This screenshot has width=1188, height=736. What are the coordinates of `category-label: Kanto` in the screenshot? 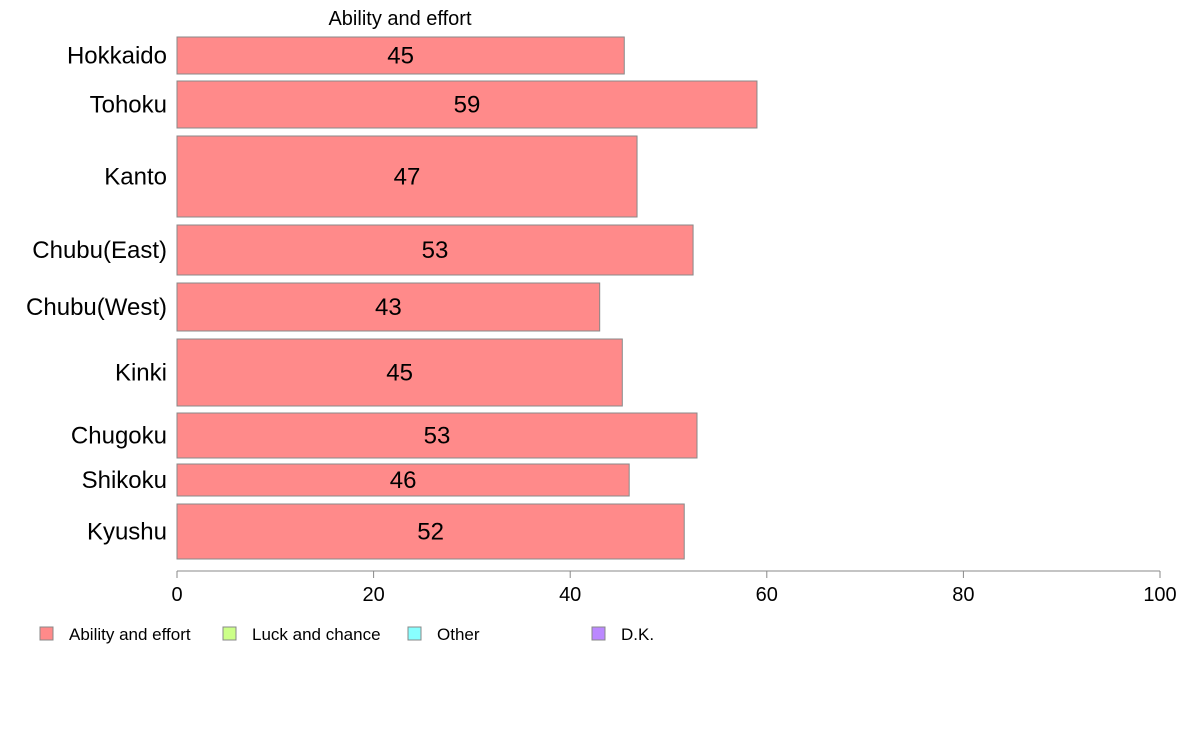 It's located at (135, 177).